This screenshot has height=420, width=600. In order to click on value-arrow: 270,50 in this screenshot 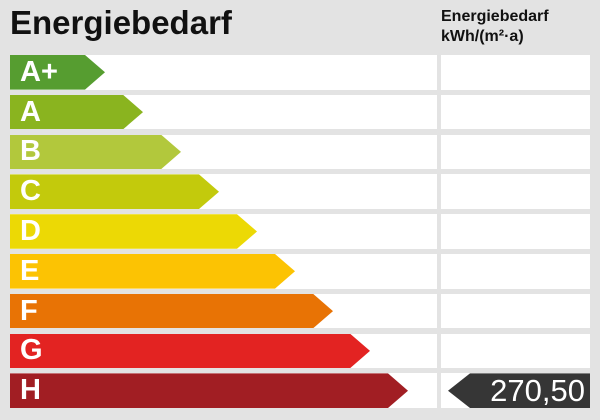, I will do `click(519, 390)`.